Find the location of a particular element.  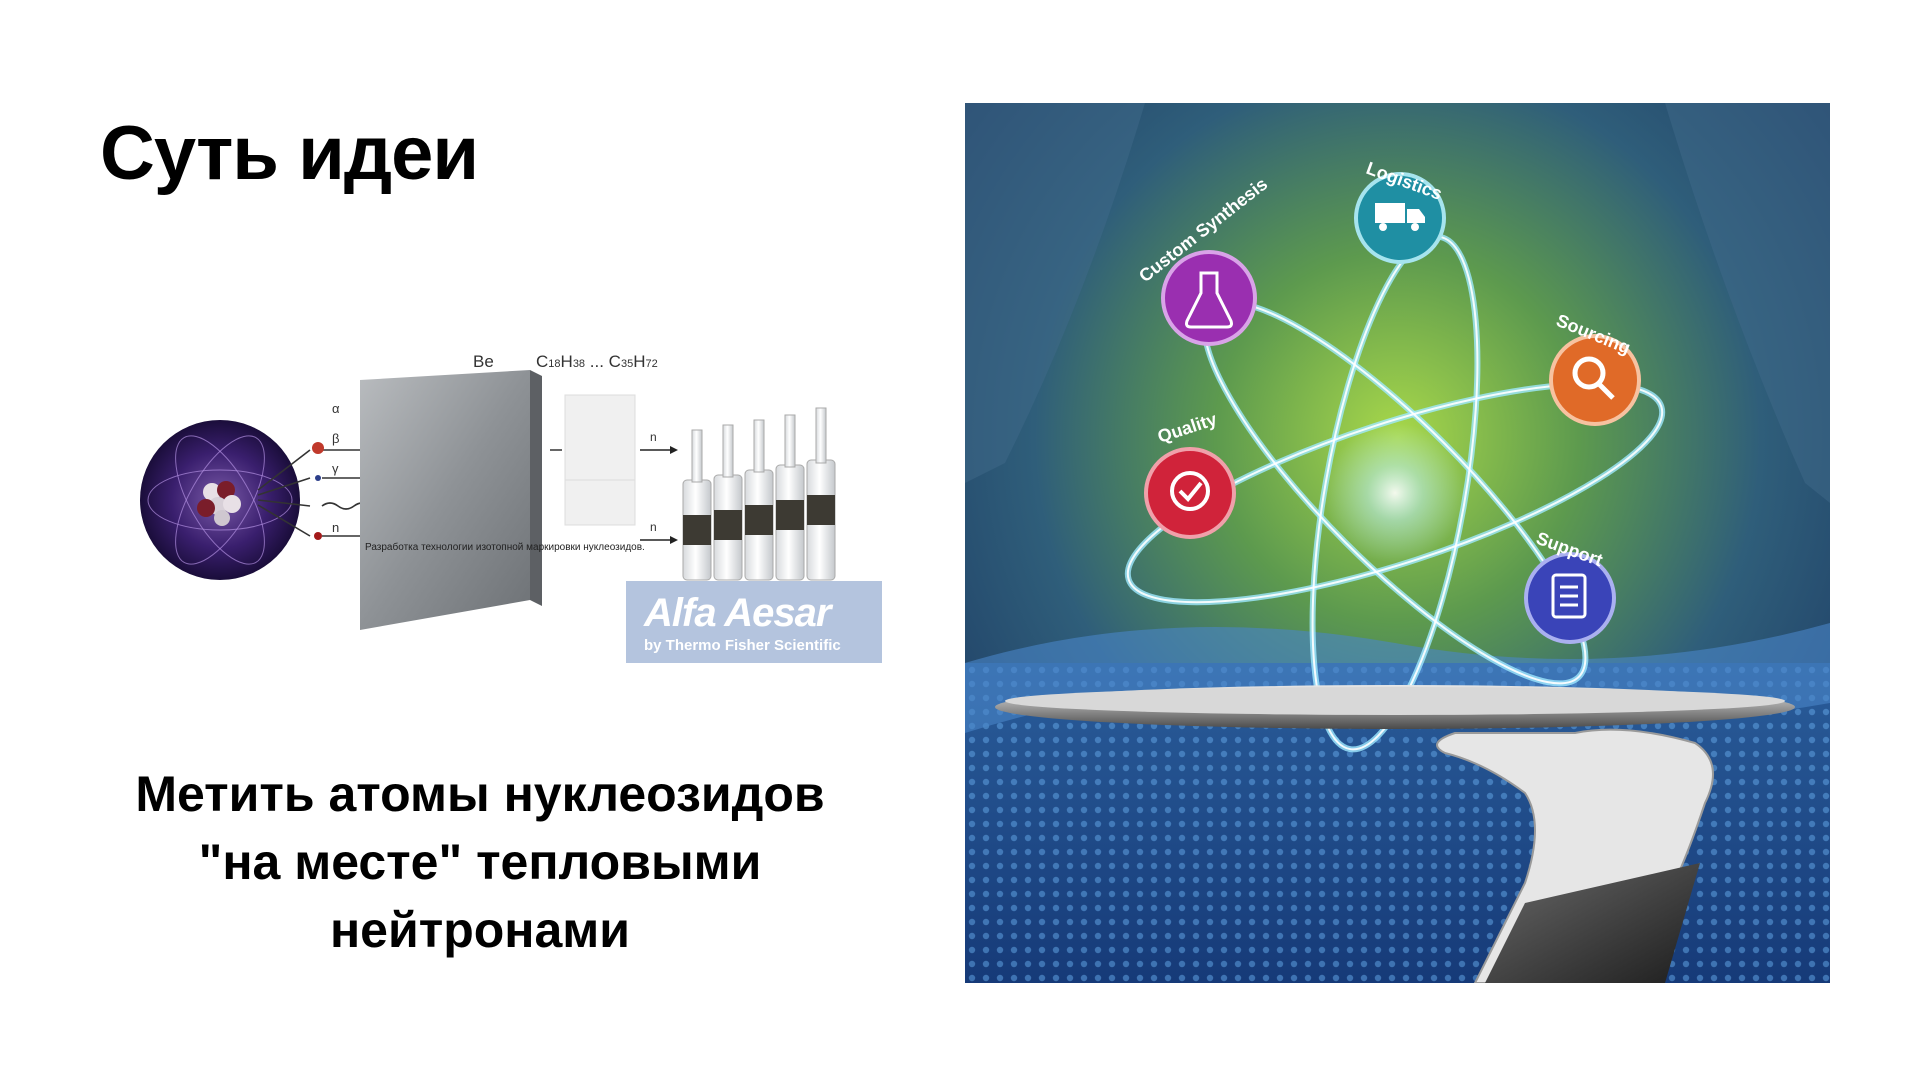

service-support is located at coordinates (1570, 598).